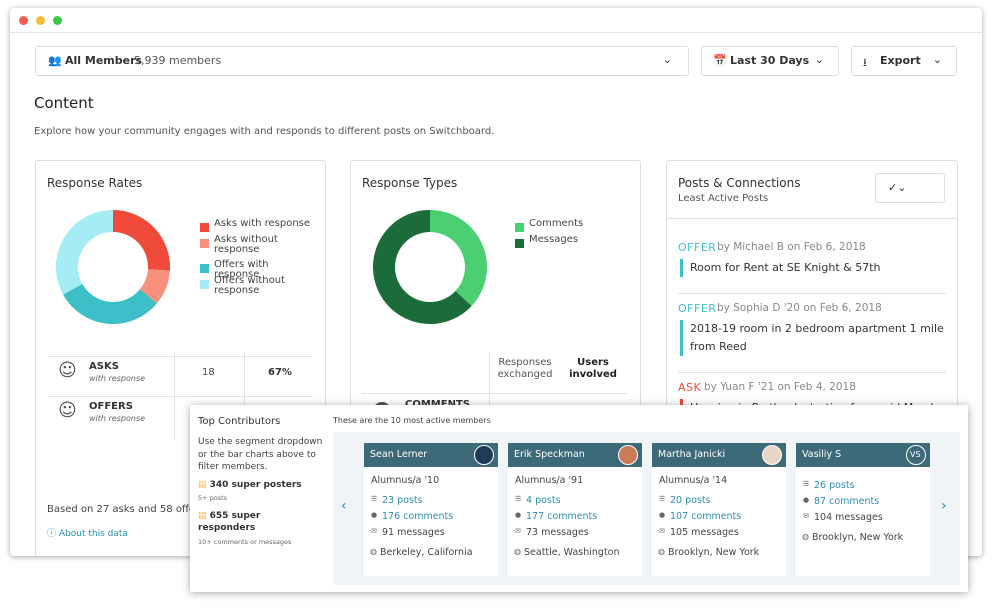 This screenshot has width=1000, height=611. What do you see at coordinates (549, 454) in the screenshot?
I see `member-name: Erik Speckman` at bounding box center [549, 454].